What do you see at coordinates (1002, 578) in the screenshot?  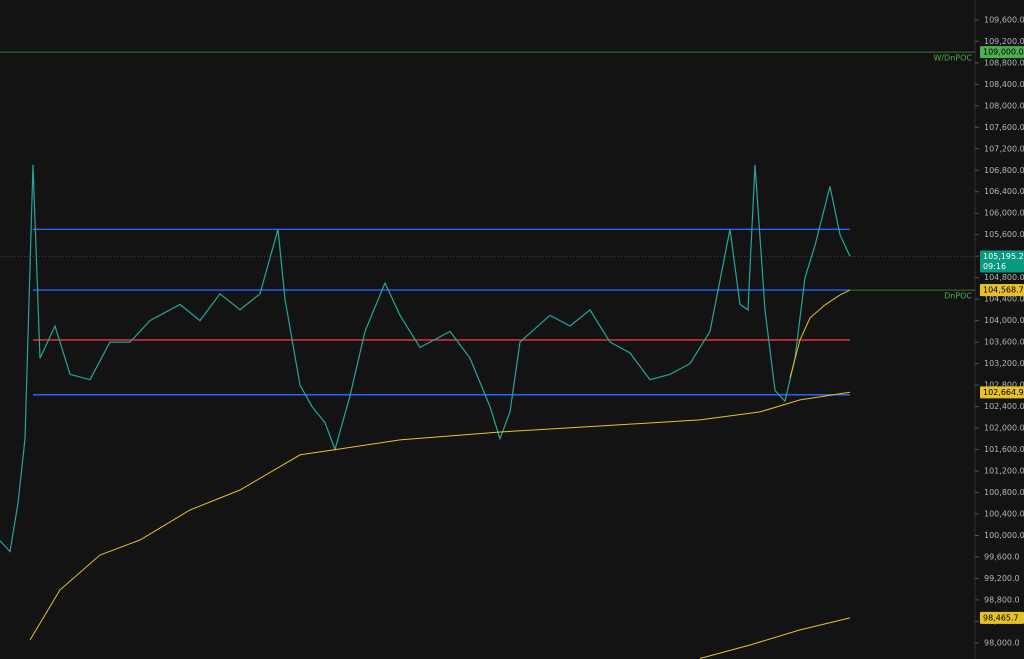 I see `y-tick-label: 99,200.0` at bounding box center [1002, 578].